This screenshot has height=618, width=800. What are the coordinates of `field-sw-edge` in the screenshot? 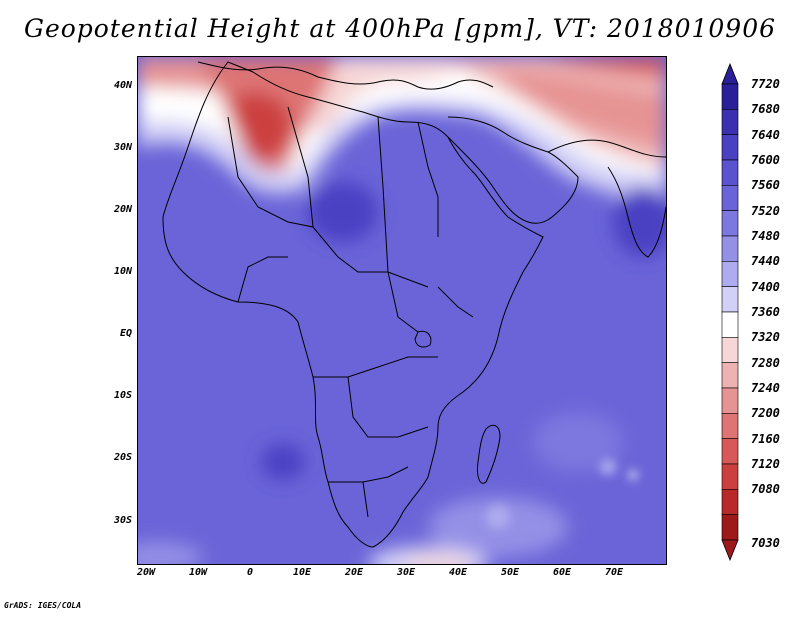 It's located at (170, 553).